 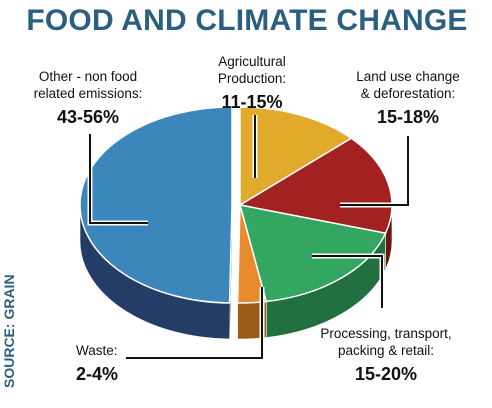 What do you see at coordinates (408, 76) in the screenshot?
I see `slice-label-1-line-0: Land use change` at bounding box center [408, 76].